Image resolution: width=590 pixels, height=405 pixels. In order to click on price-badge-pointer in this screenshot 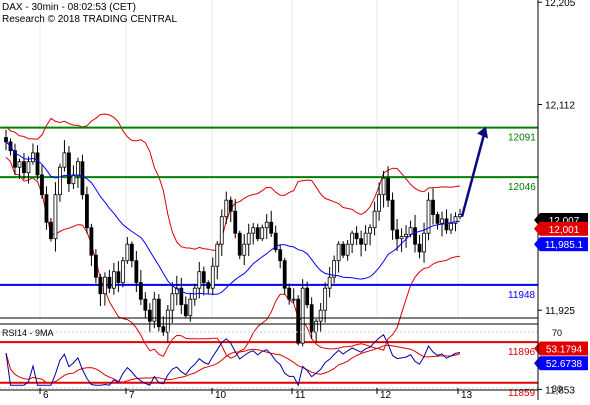, I will do `click(537, 220)`.